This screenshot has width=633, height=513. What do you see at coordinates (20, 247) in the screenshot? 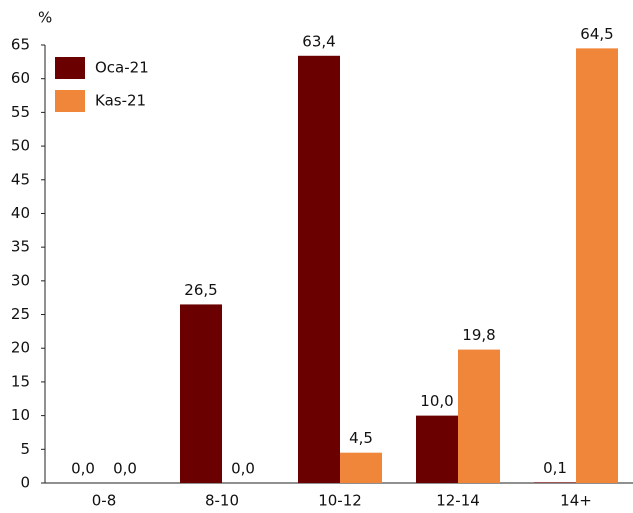
I see `y-tick-label: 35` at bounding box center [20, 247].